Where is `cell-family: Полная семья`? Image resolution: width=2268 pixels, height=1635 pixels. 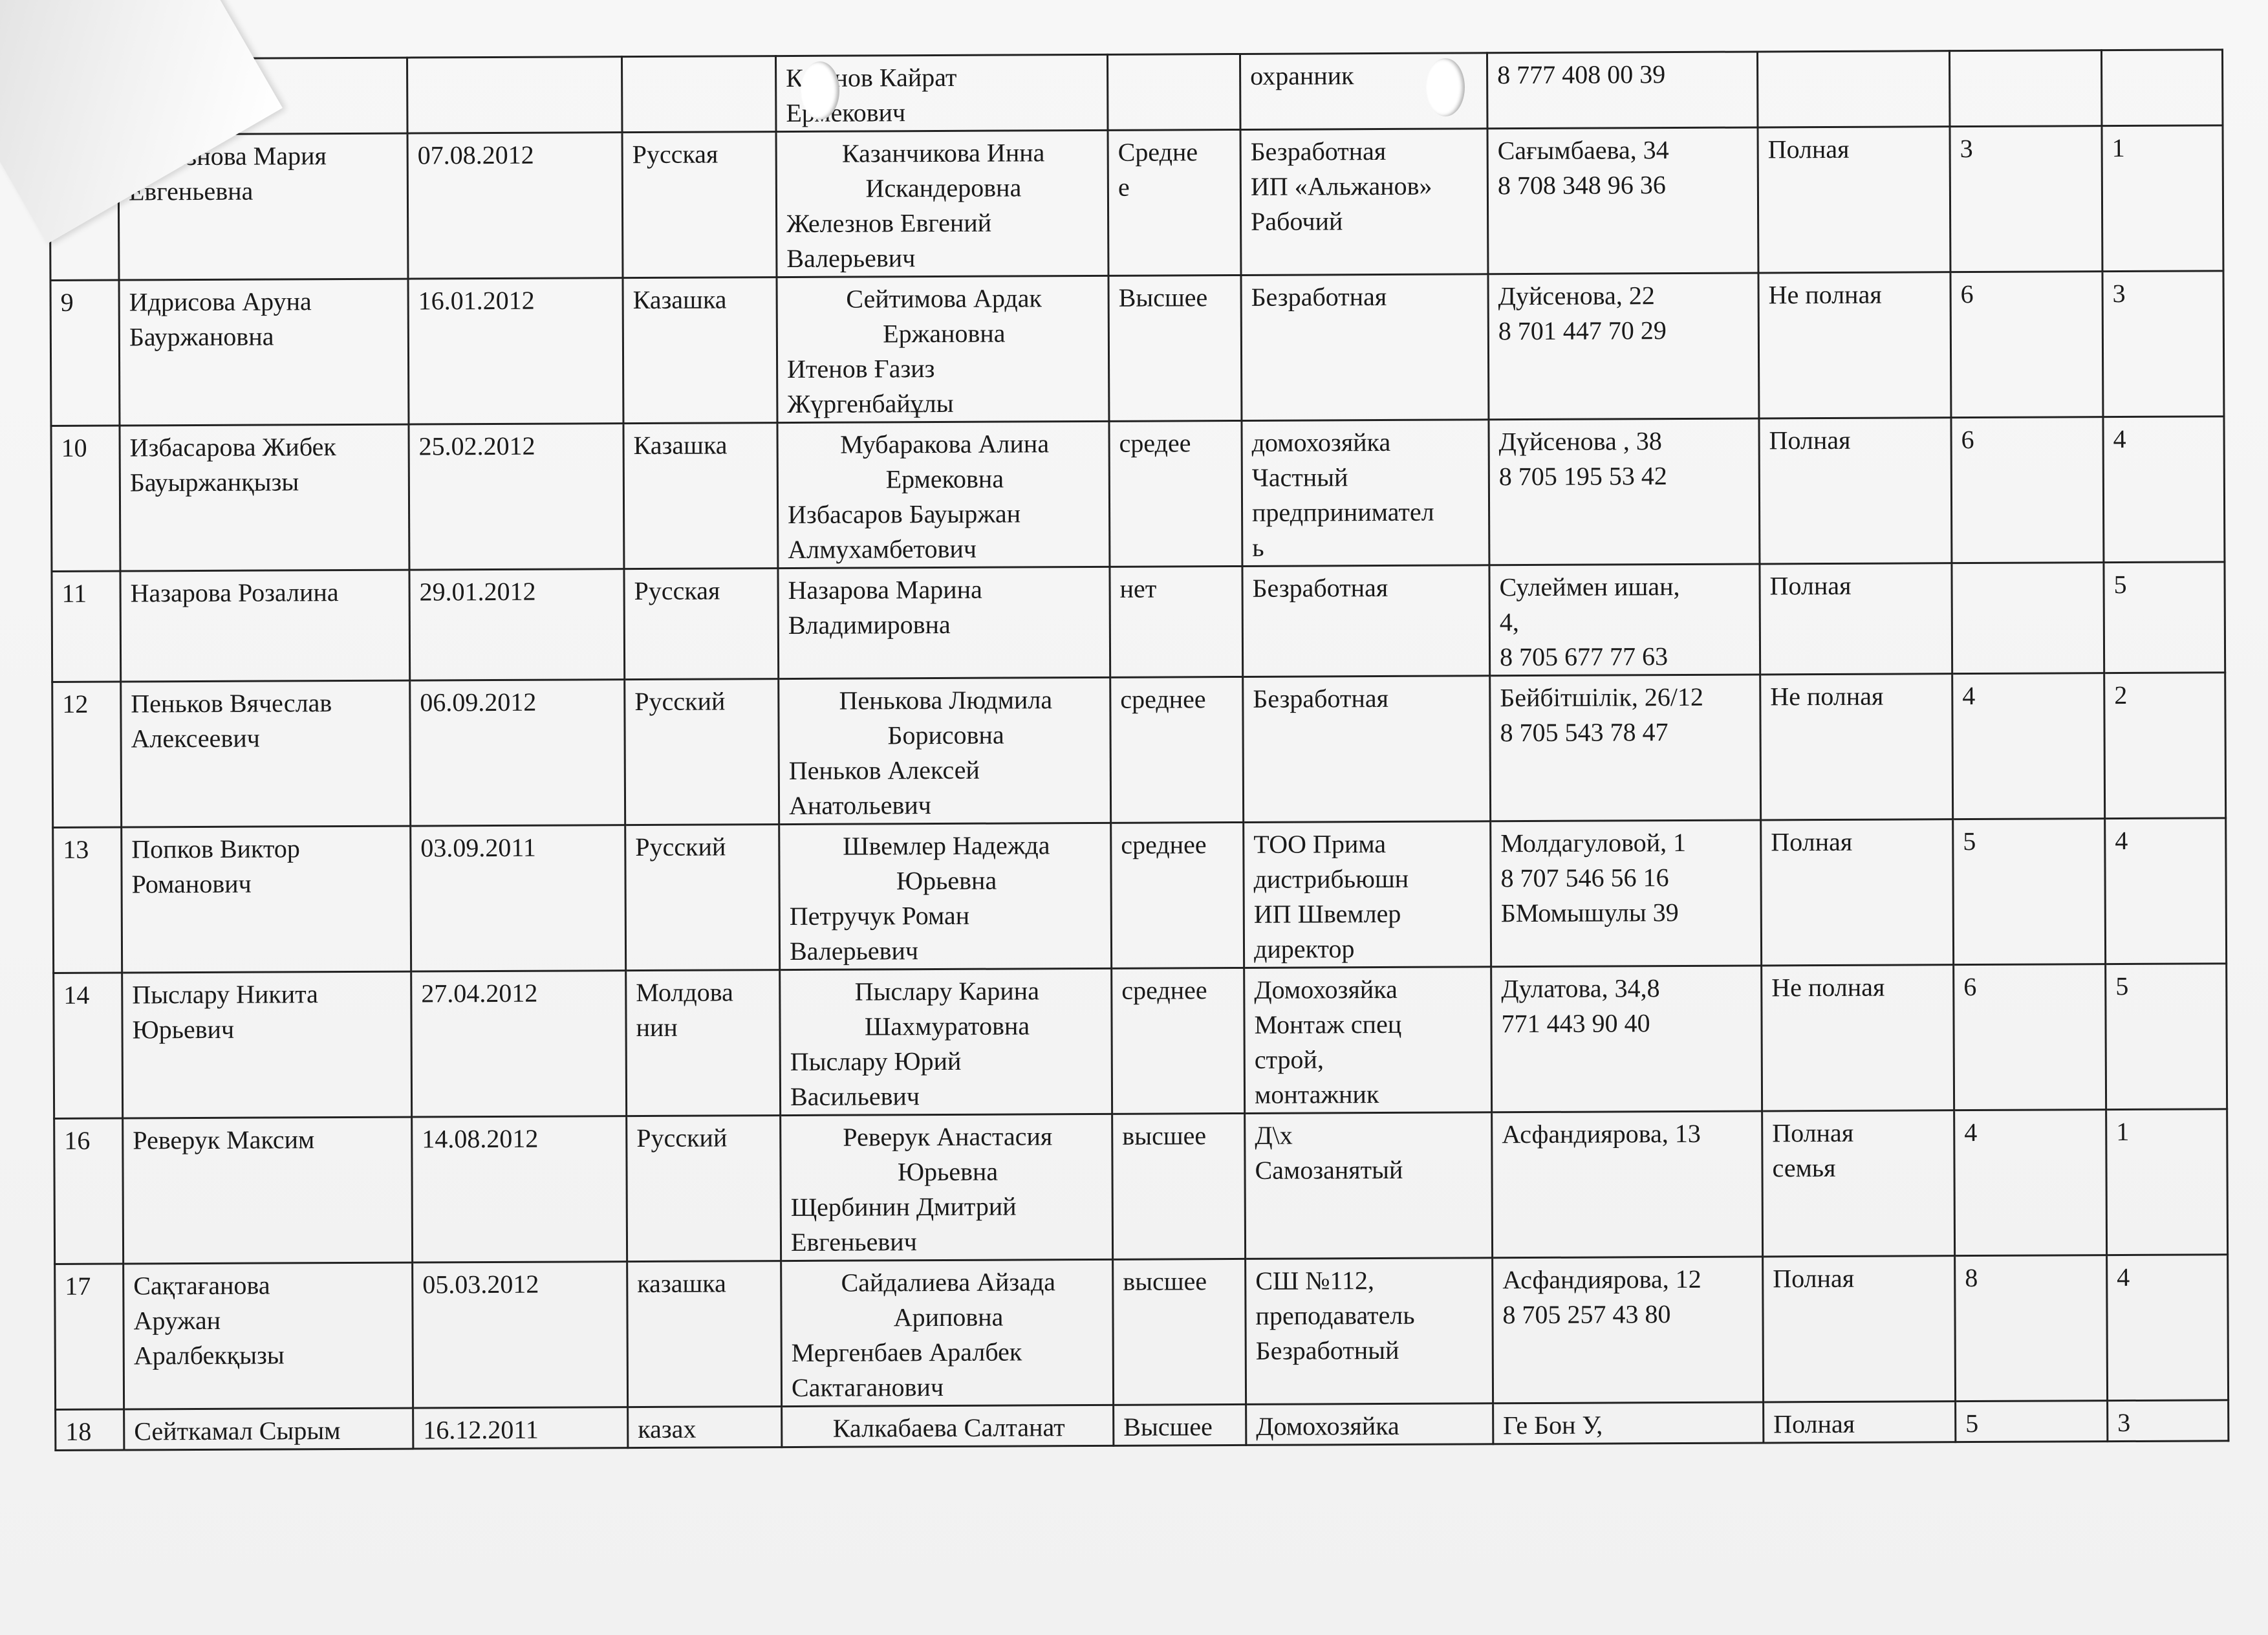 cell-family: Полная семья is located at coordinates (1858, 1183).